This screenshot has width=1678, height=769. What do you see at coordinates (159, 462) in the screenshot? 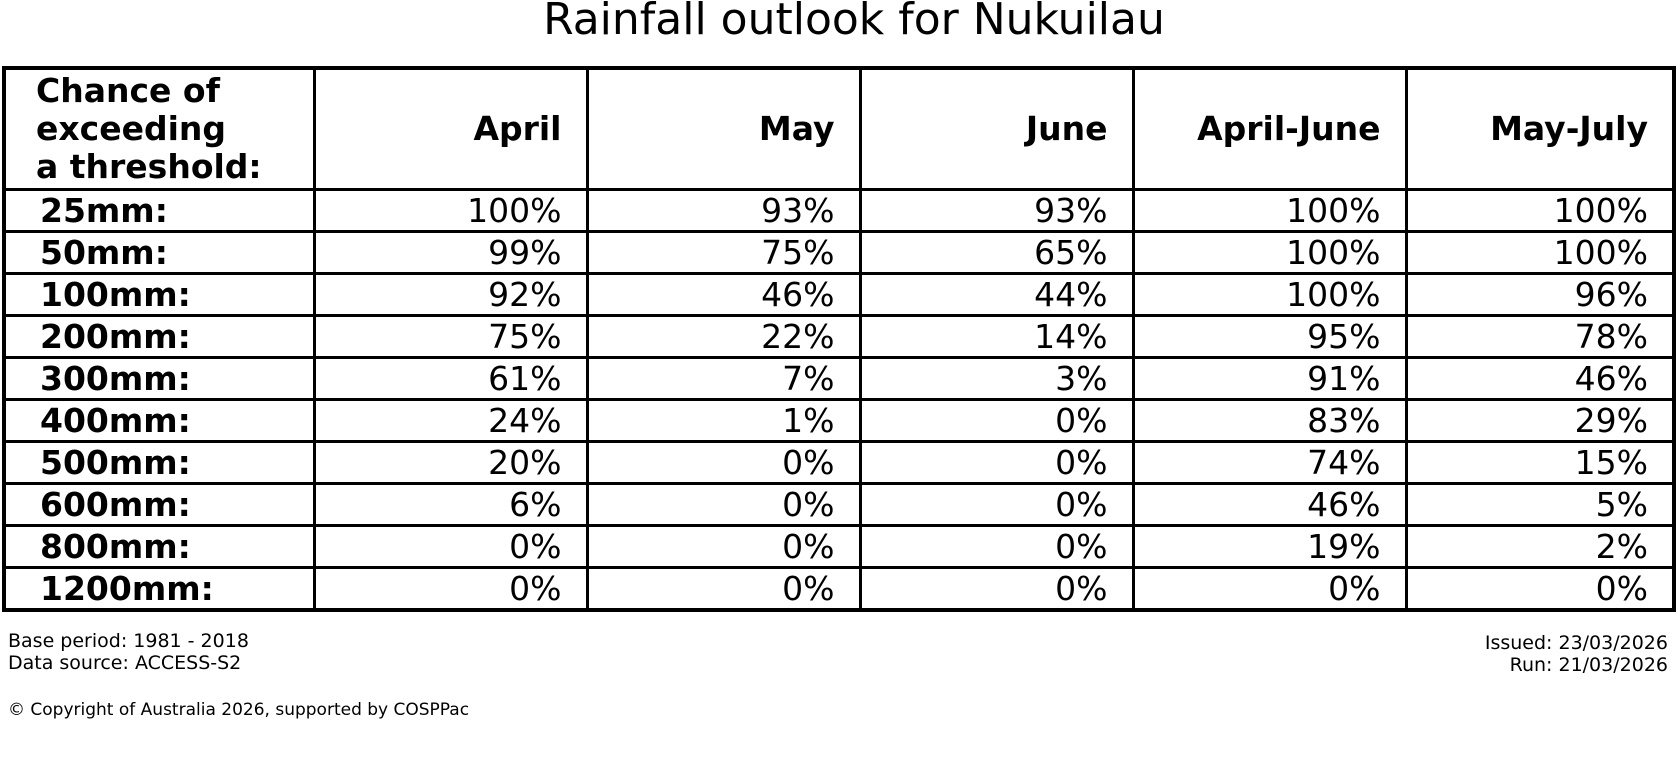
I see `threshold-label: 500mm:` at bounding box center [159, 462].